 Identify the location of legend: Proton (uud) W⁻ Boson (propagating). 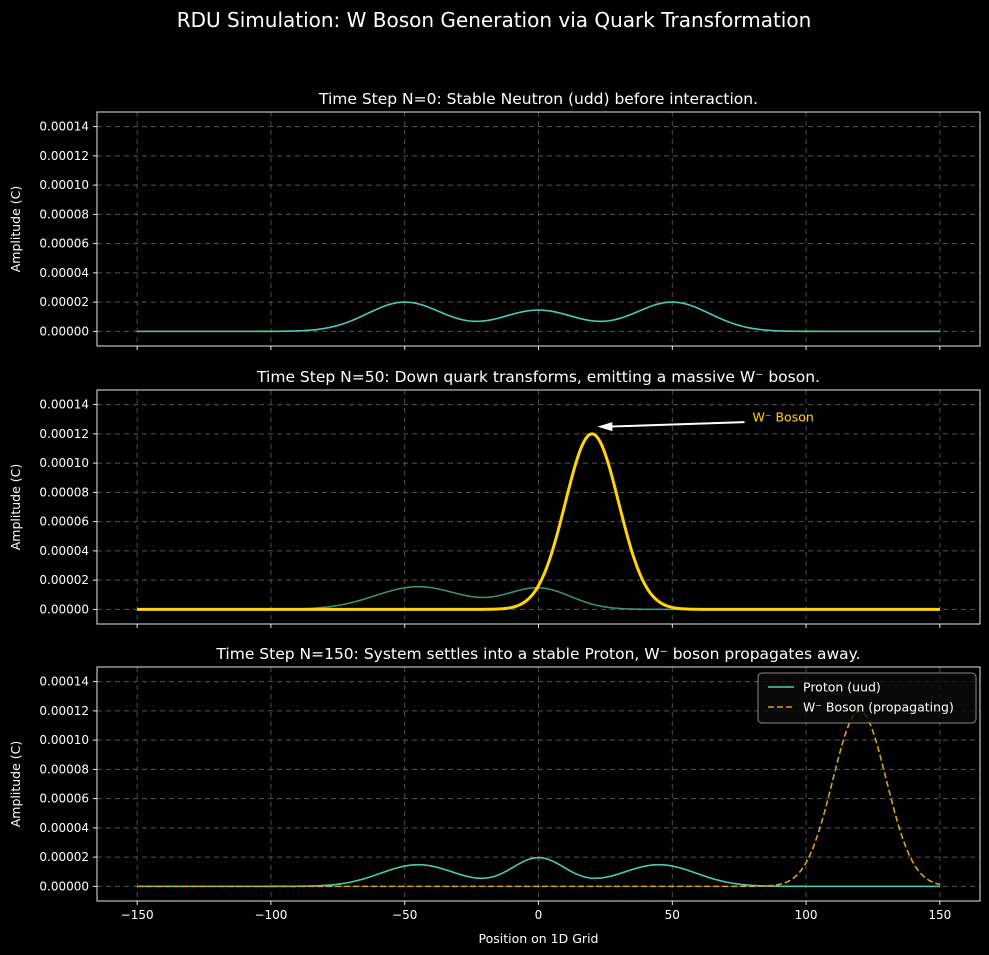
(867, 698).